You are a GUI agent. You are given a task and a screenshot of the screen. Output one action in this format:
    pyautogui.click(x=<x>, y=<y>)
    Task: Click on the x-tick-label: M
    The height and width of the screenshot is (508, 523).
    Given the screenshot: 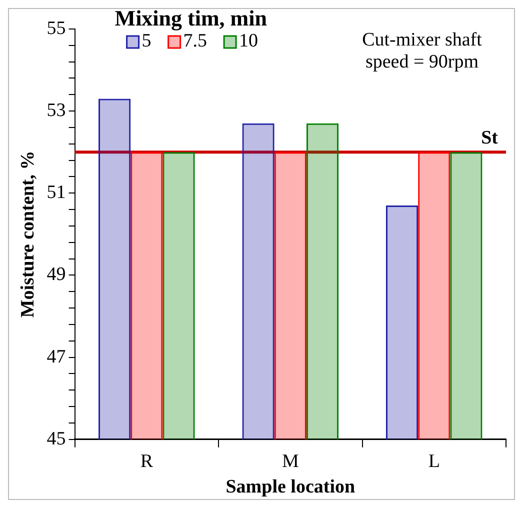 What is the action you would take?
    pyautogui.click(x=290, y=461)
    